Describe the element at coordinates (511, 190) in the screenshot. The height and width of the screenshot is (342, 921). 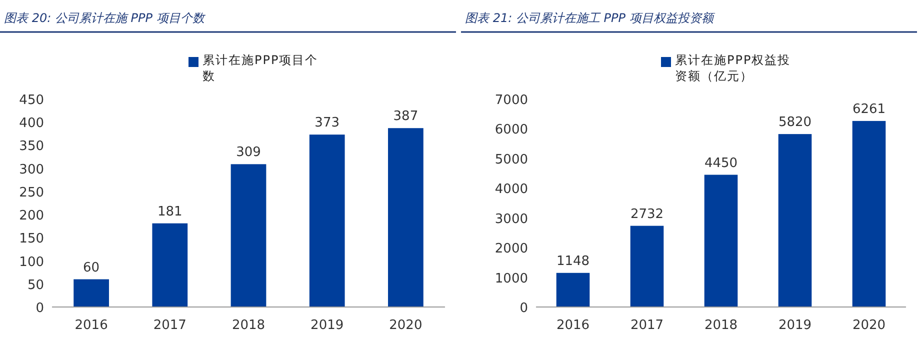
I see `y-tick-label: 4000` at that location.